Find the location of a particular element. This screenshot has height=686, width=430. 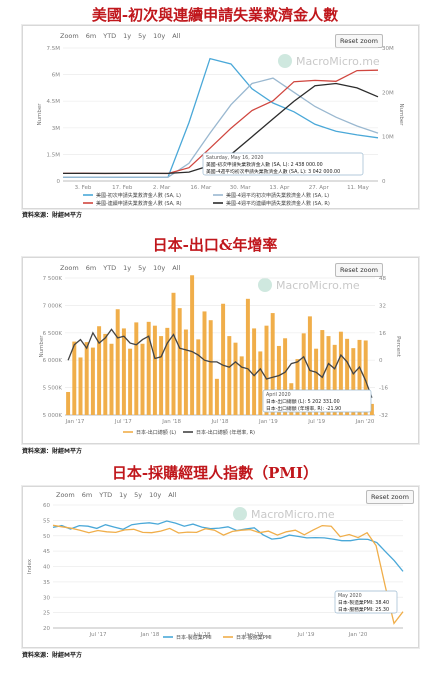

y-tick-label: 55 is located at coordinates (46, 521).